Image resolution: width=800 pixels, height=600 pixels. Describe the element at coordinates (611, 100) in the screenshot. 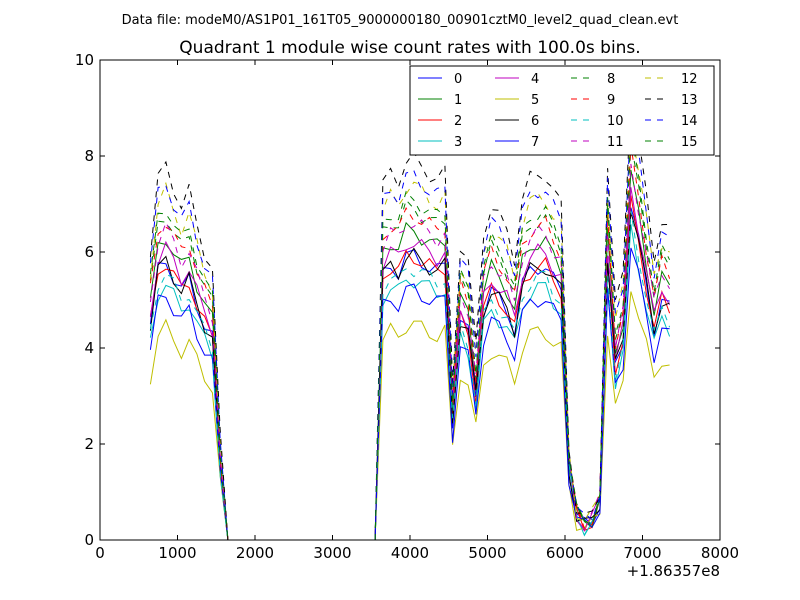

I see `legend-label-9: 9` at that location.